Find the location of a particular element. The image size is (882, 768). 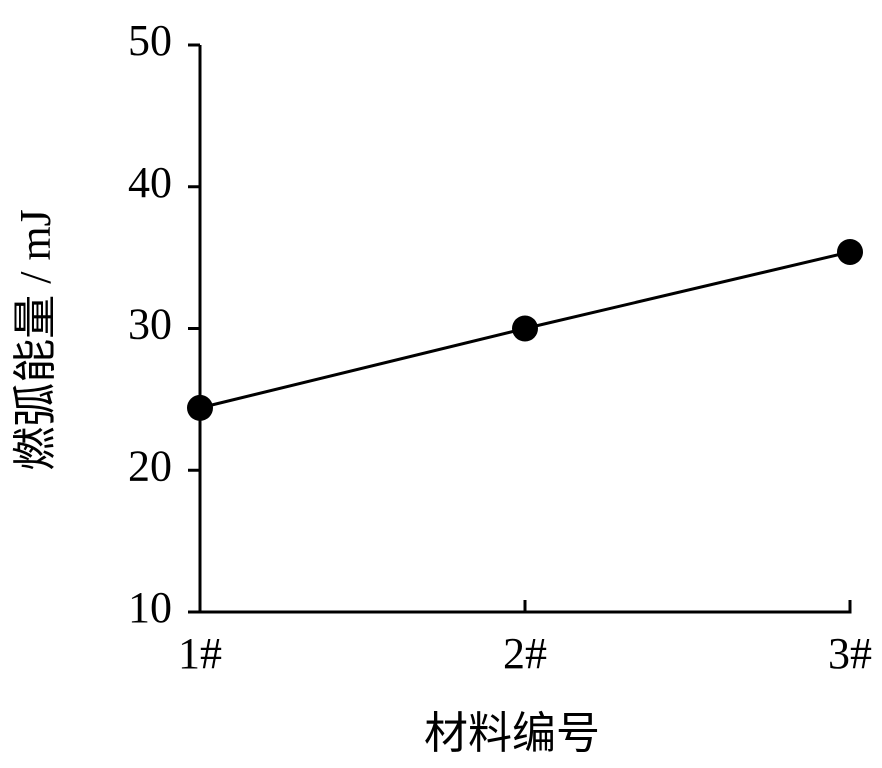

x-tick-label: 3# is located at coordinates (850, 653).